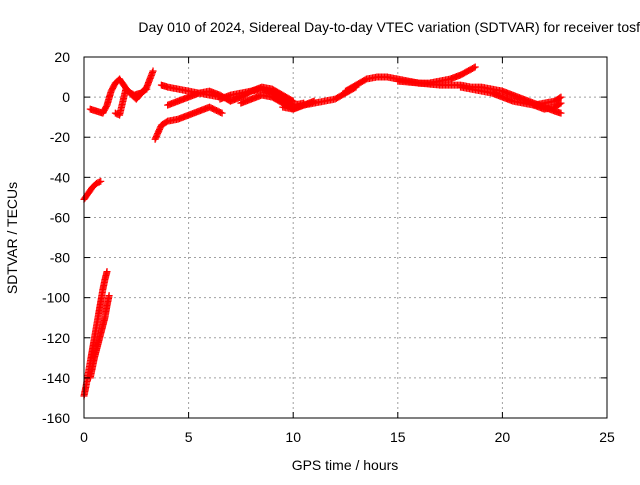 The image size is (640, 485). Describe the element at coordinates (60, 258) in the screenshot. I see `y-tick-label: -80` at that location.